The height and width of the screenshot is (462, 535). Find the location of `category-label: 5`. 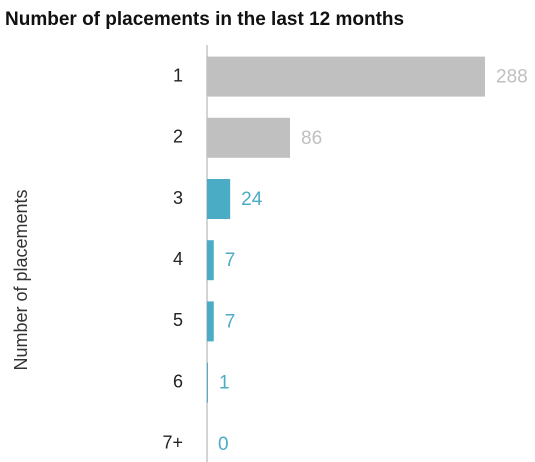

category-label: 5 is located at coordinates (178, 320).